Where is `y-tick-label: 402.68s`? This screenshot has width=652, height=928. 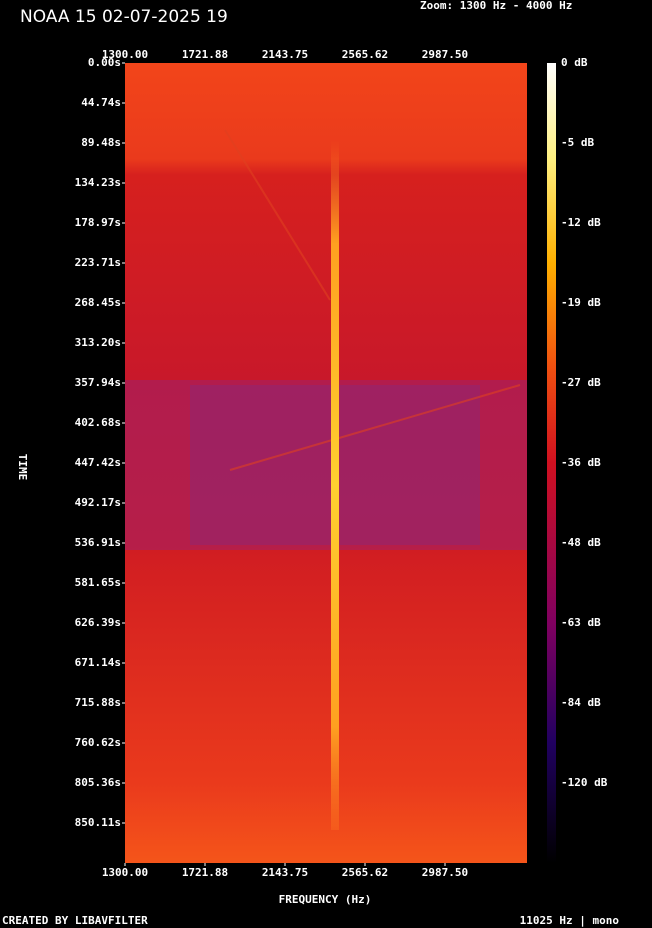 y-tick-label: 402.68s is located at coordinates (98, 422).